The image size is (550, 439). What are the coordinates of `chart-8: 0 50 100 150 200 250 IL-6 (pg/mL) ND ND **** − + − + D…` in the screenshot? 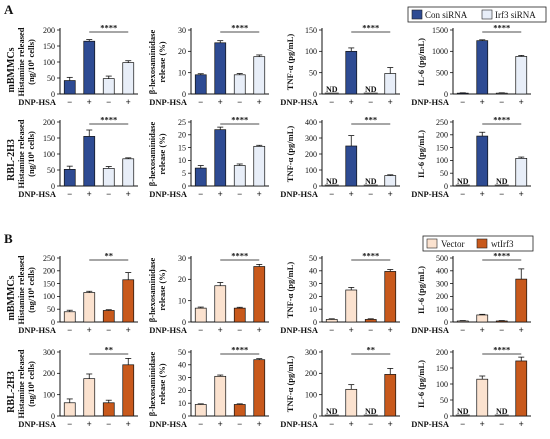 It's located at (471, 157).